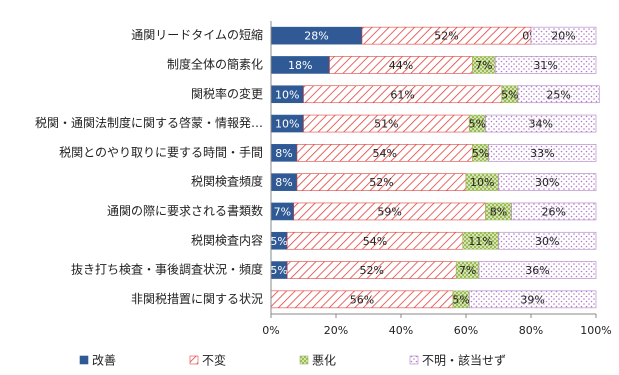 This screenshot has height=375, width=619. What do you see at coordinates (402, 94) in the screenshot?
I see `data-label: 61%` at bounding box center [402, 94].